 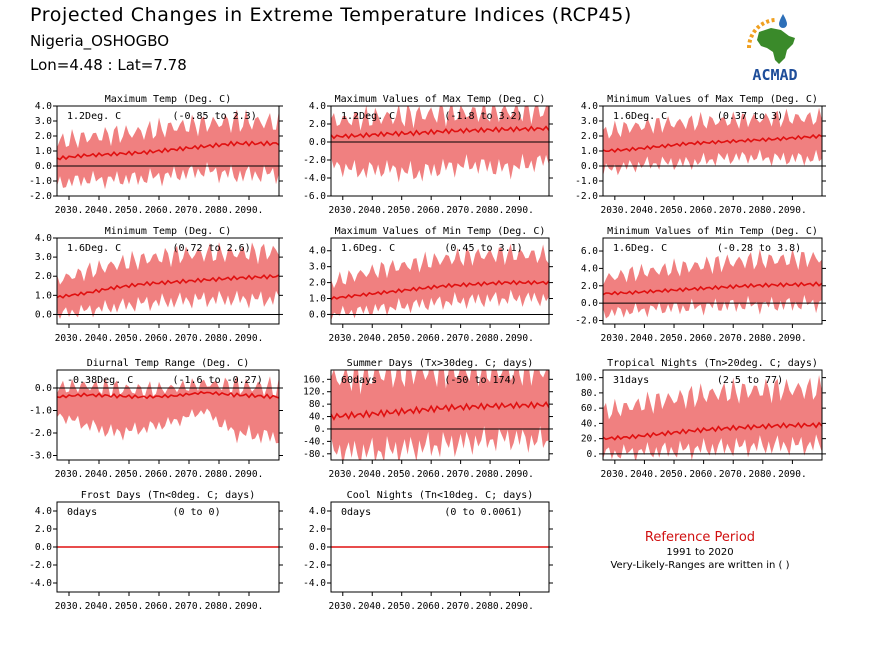 I want to click on acmad-logo: ACMAD, so click(x=772, y=49).